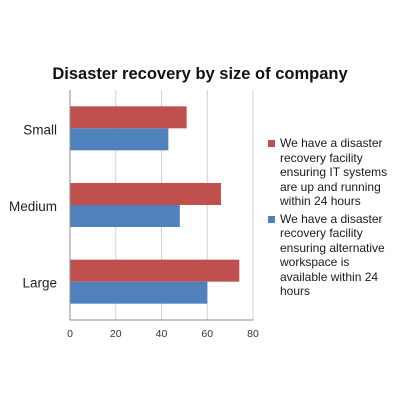 The height and width of the screenshot is (400, 400). What do you see at coordinates (253, 334) in the screenshot?
I see `x-tick-label: 80` at bounding box center [253, 334].